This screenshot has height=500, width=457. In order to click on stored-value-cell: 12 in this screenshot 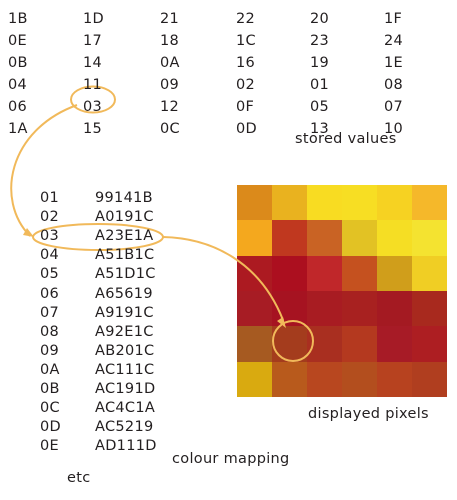, I will do `click(170, 107)`.